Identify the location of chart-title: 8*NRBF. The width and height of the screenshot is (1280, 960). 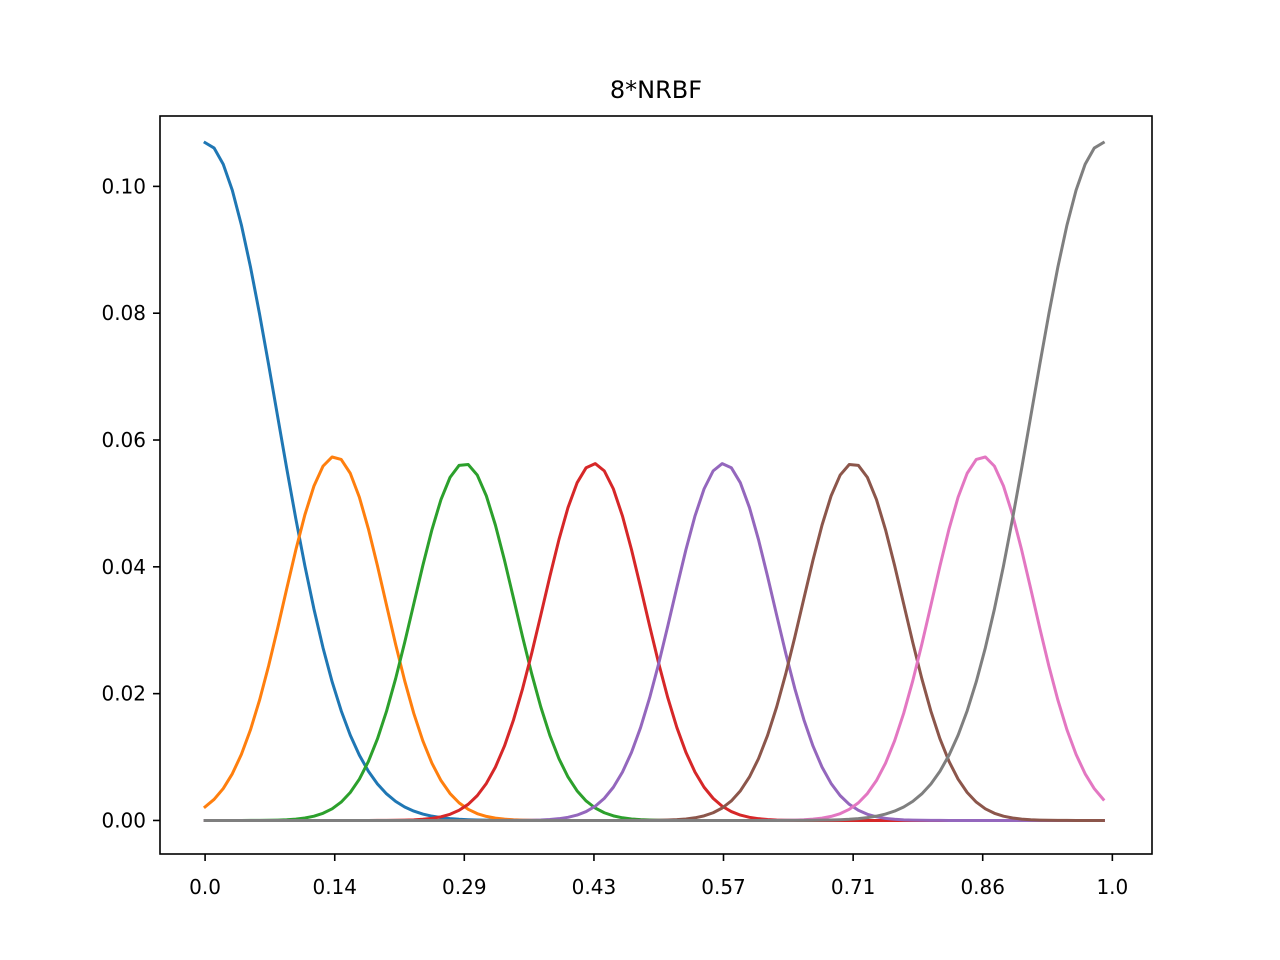
(656, 90).